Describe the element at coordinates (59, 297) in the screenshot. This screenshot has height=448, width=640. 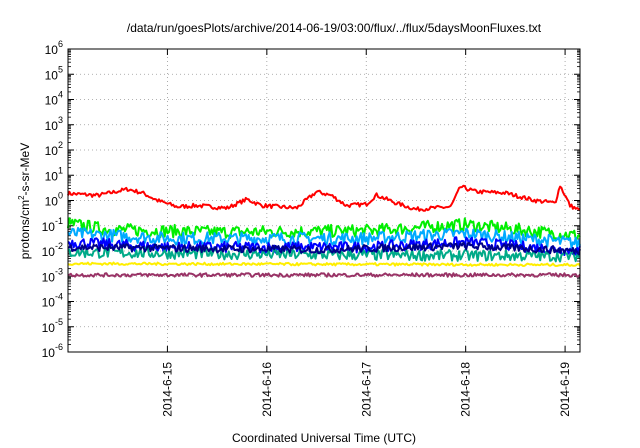
I see `y-tick-exp: -4` at that location.